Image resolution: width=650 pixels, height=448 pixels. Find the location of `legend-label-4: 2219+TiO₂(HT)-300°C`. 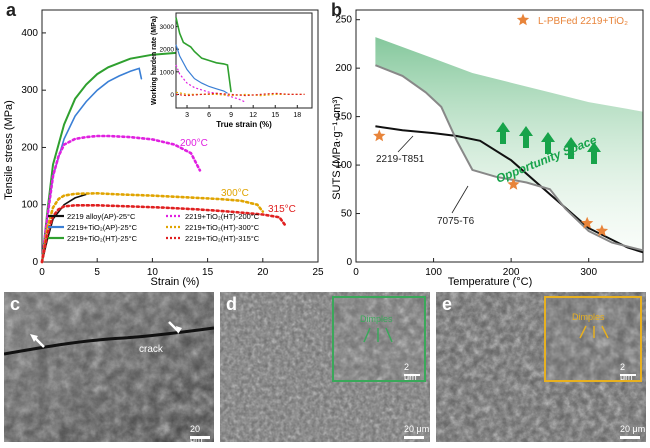

legend-label-4: 2219+TiO₂(HT)-300°C is located at coordinates (222, 227).